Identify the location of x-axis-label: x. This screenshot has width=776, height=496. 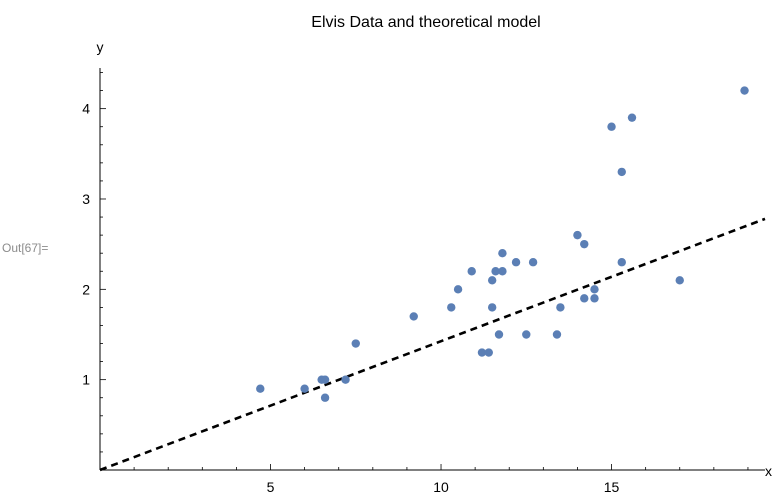
(768, 471).